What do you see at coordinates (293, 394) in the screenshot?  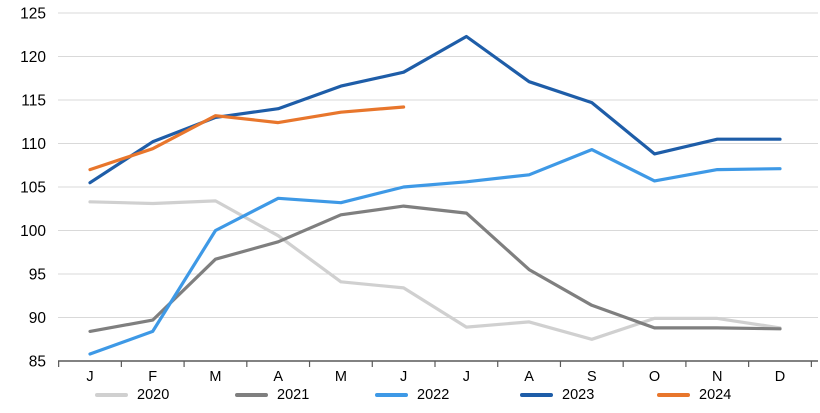 I see `legend-label-2021: 2021` at bounding box center [293, 394].